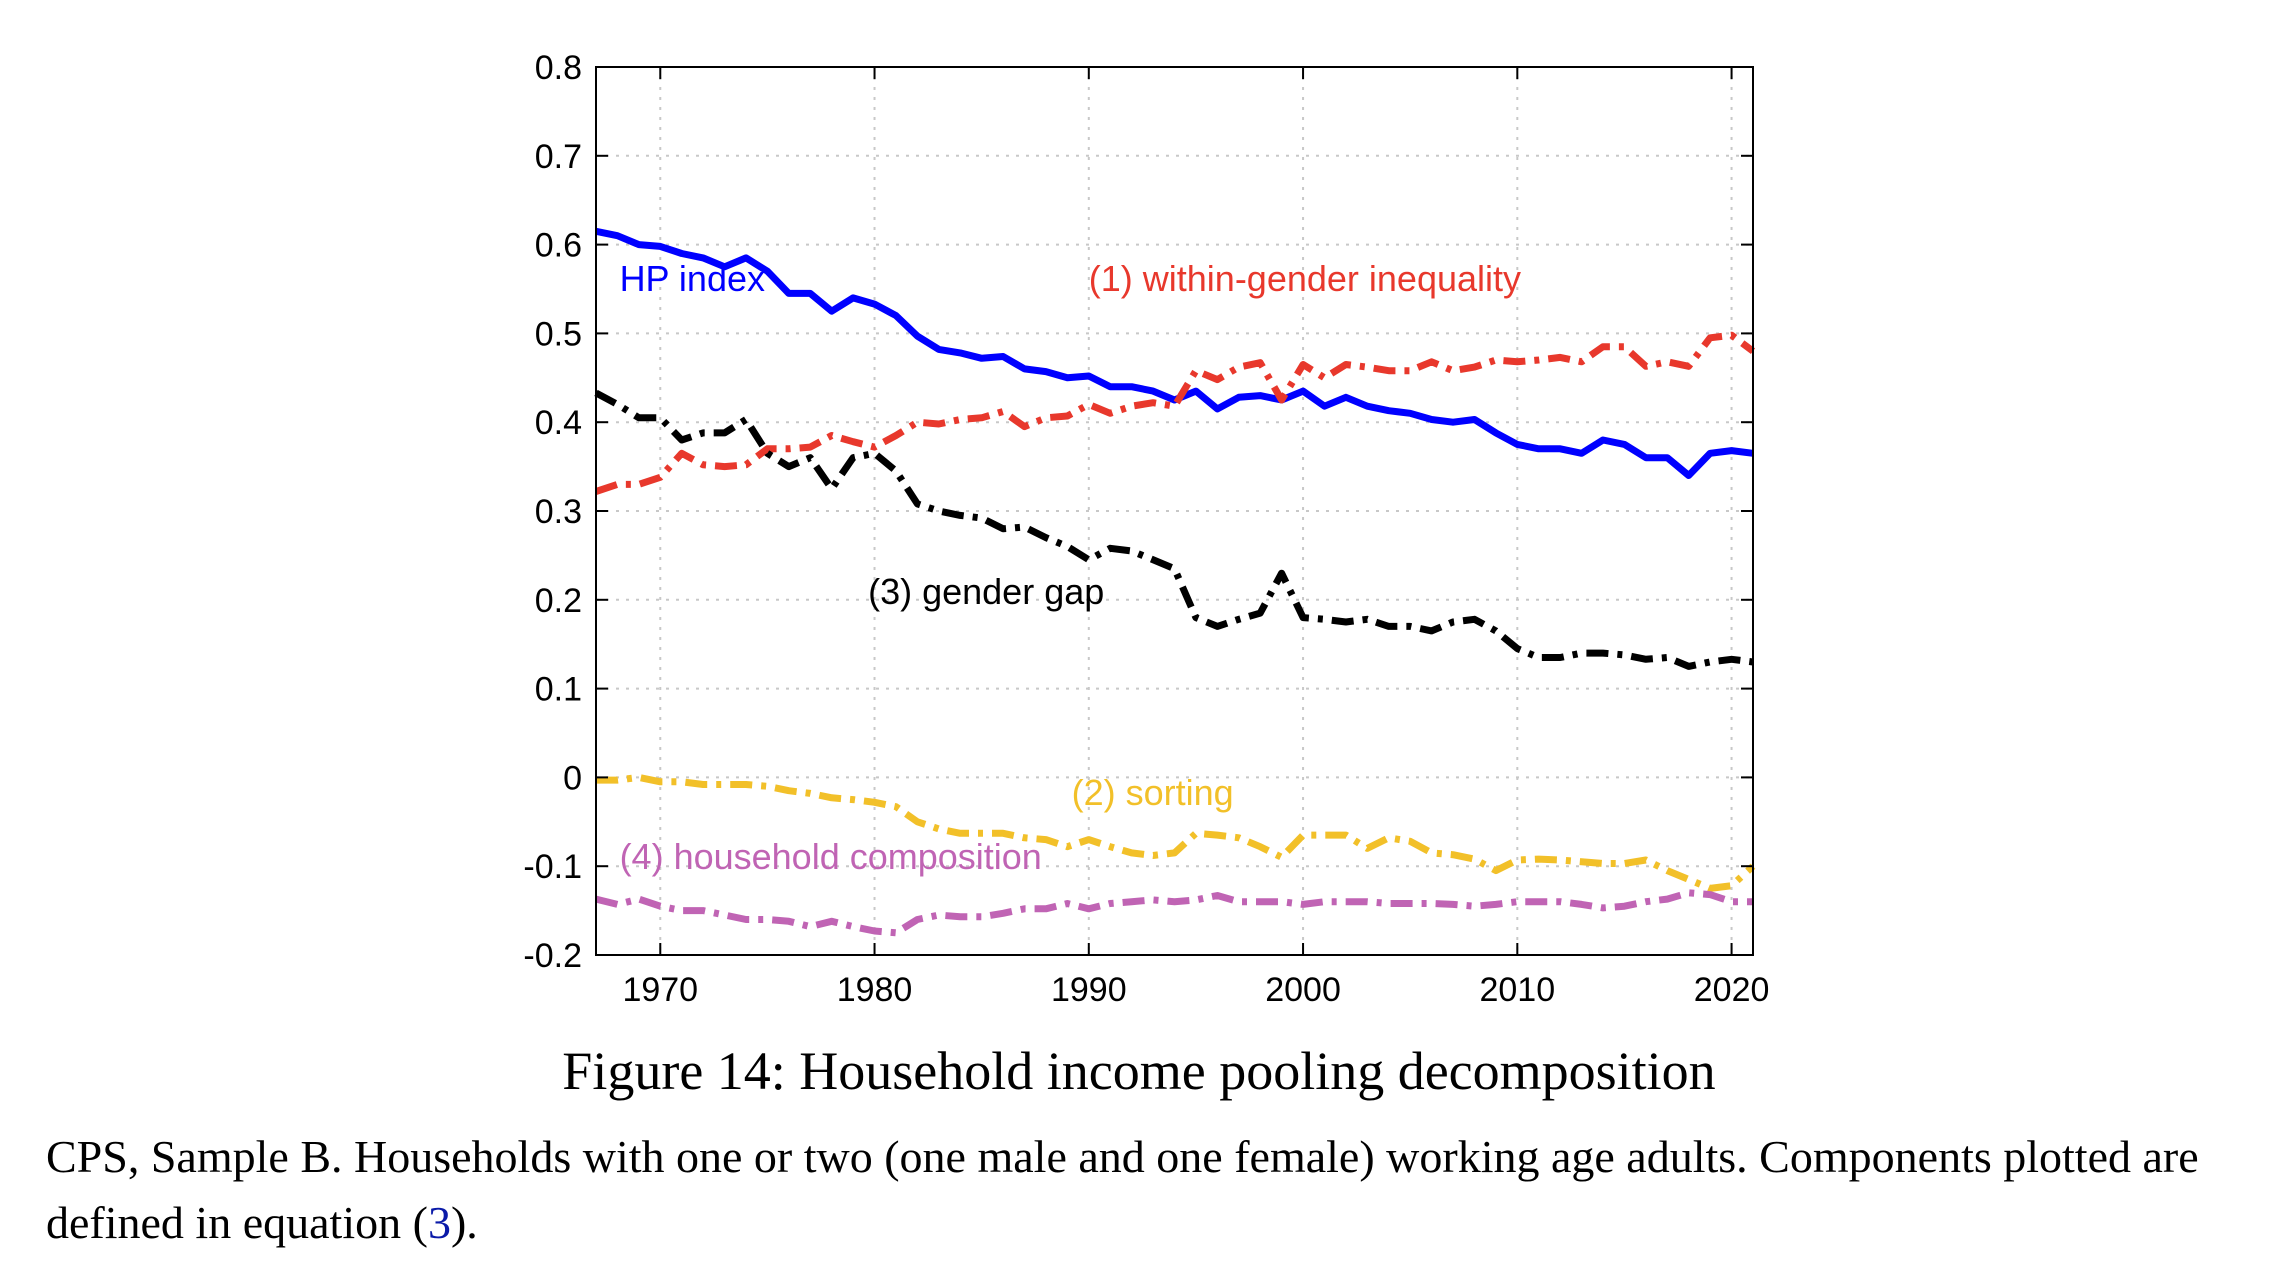 The image size is (2278, 1274). Describe the element at coordinates (1303, 990) in the screenshot. I see `x-tick-label: 2000` at that location.